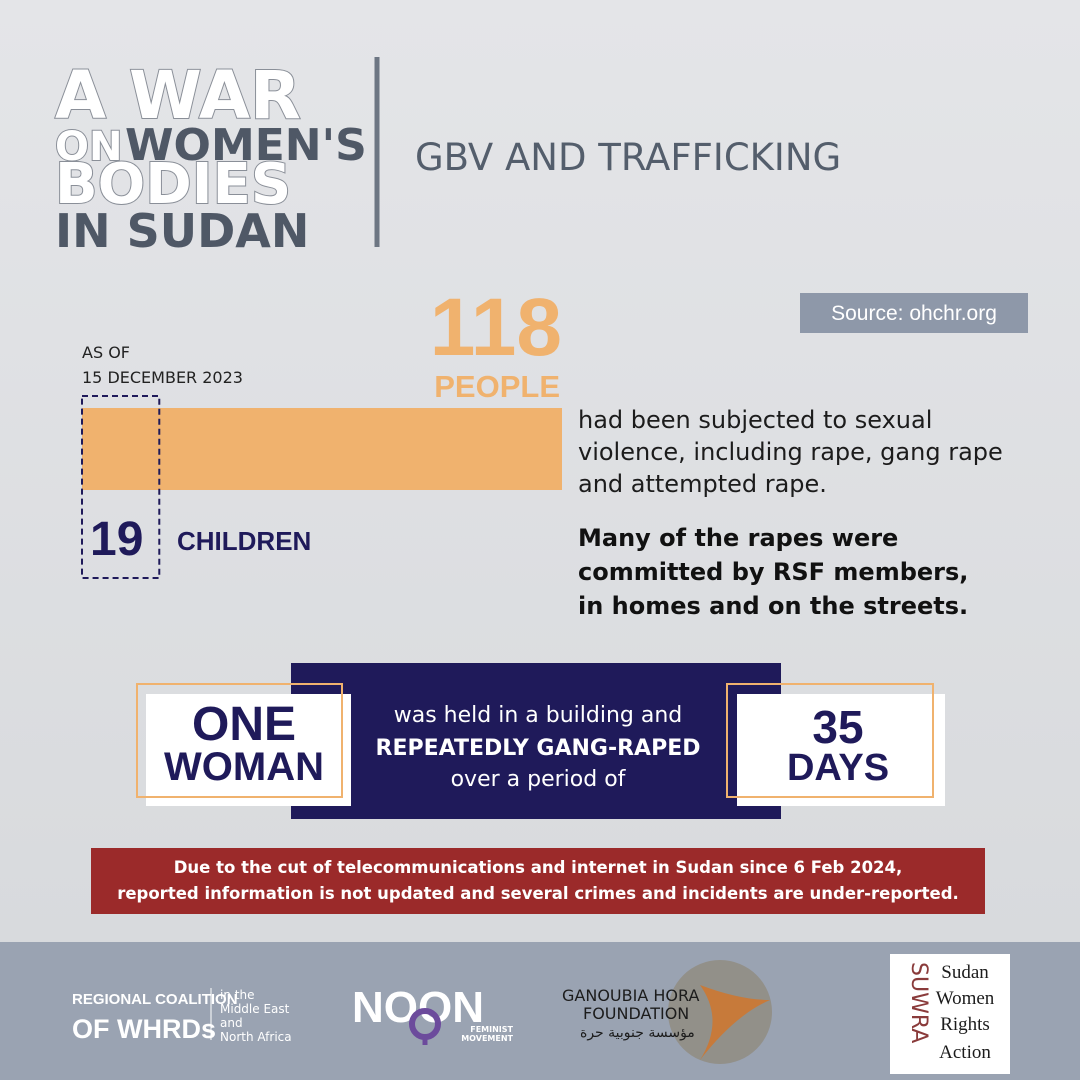 This screenshot has width=1080, height=1080. I want to click on logo-text: in the, so click(237, 995).